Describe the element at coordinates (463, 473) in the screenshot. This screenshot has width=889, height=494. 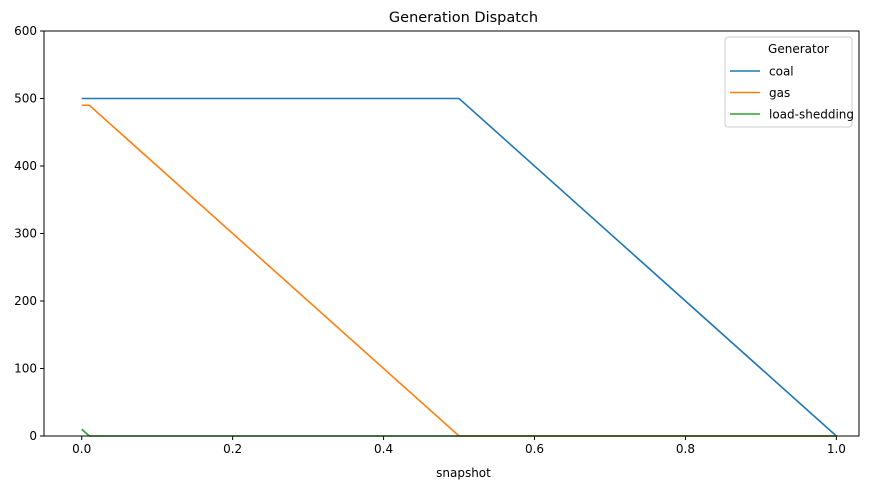
I see `x-axis-label: snapshot` at that location.